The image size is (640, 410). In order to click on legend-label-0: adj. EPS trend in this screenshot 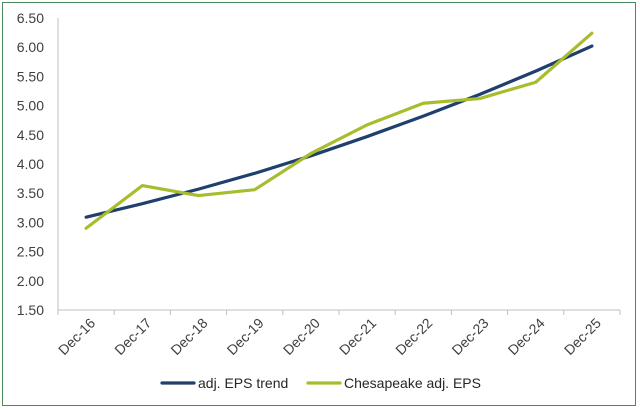, I will do `click(243, 383)`.